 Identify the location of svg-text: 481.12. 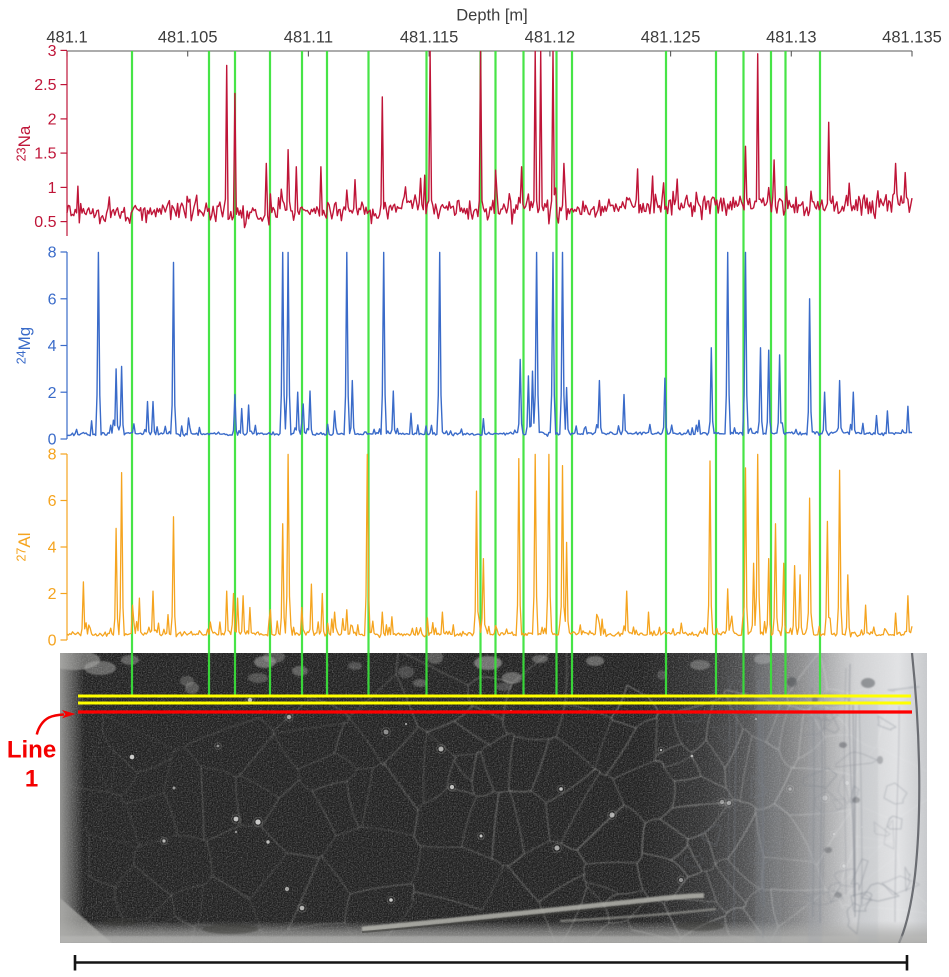
(550, 37).